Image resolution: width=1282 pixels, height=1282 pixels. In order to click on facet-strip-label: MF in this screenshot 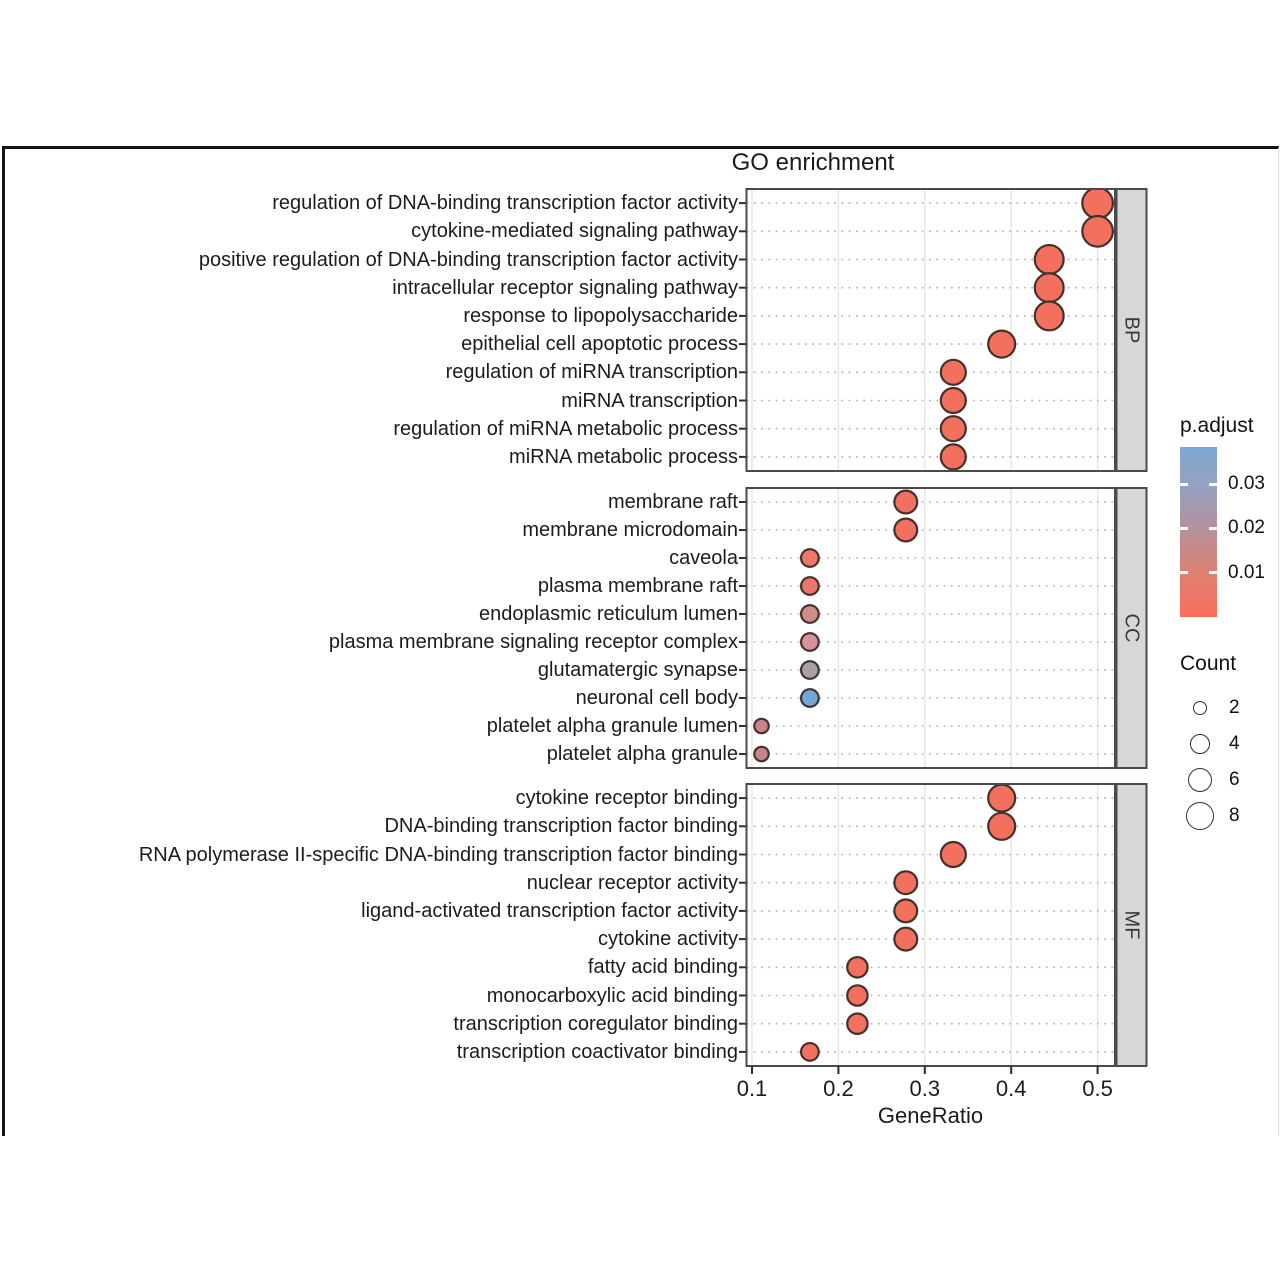, I will do `click(1132, 925)`.